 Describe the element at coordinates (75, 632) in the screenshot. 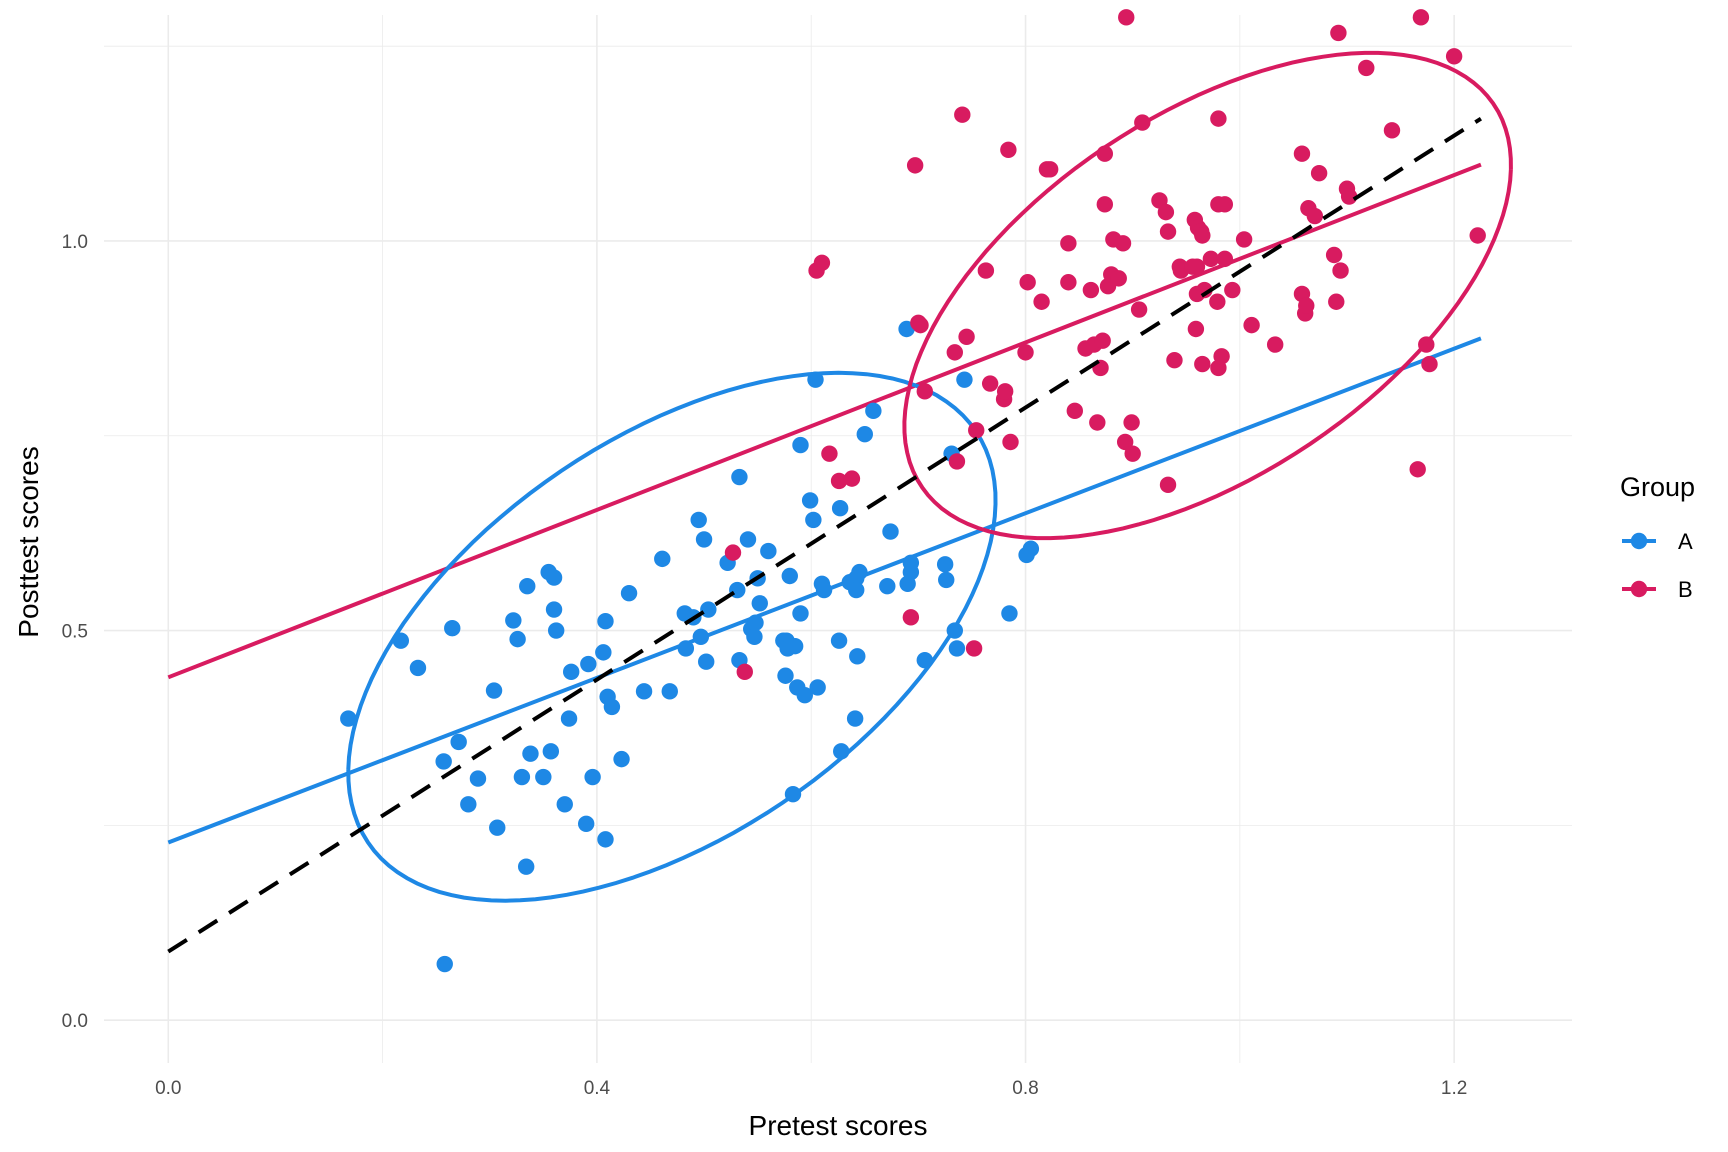

I see `y-tick-label: 0.5` at that location.